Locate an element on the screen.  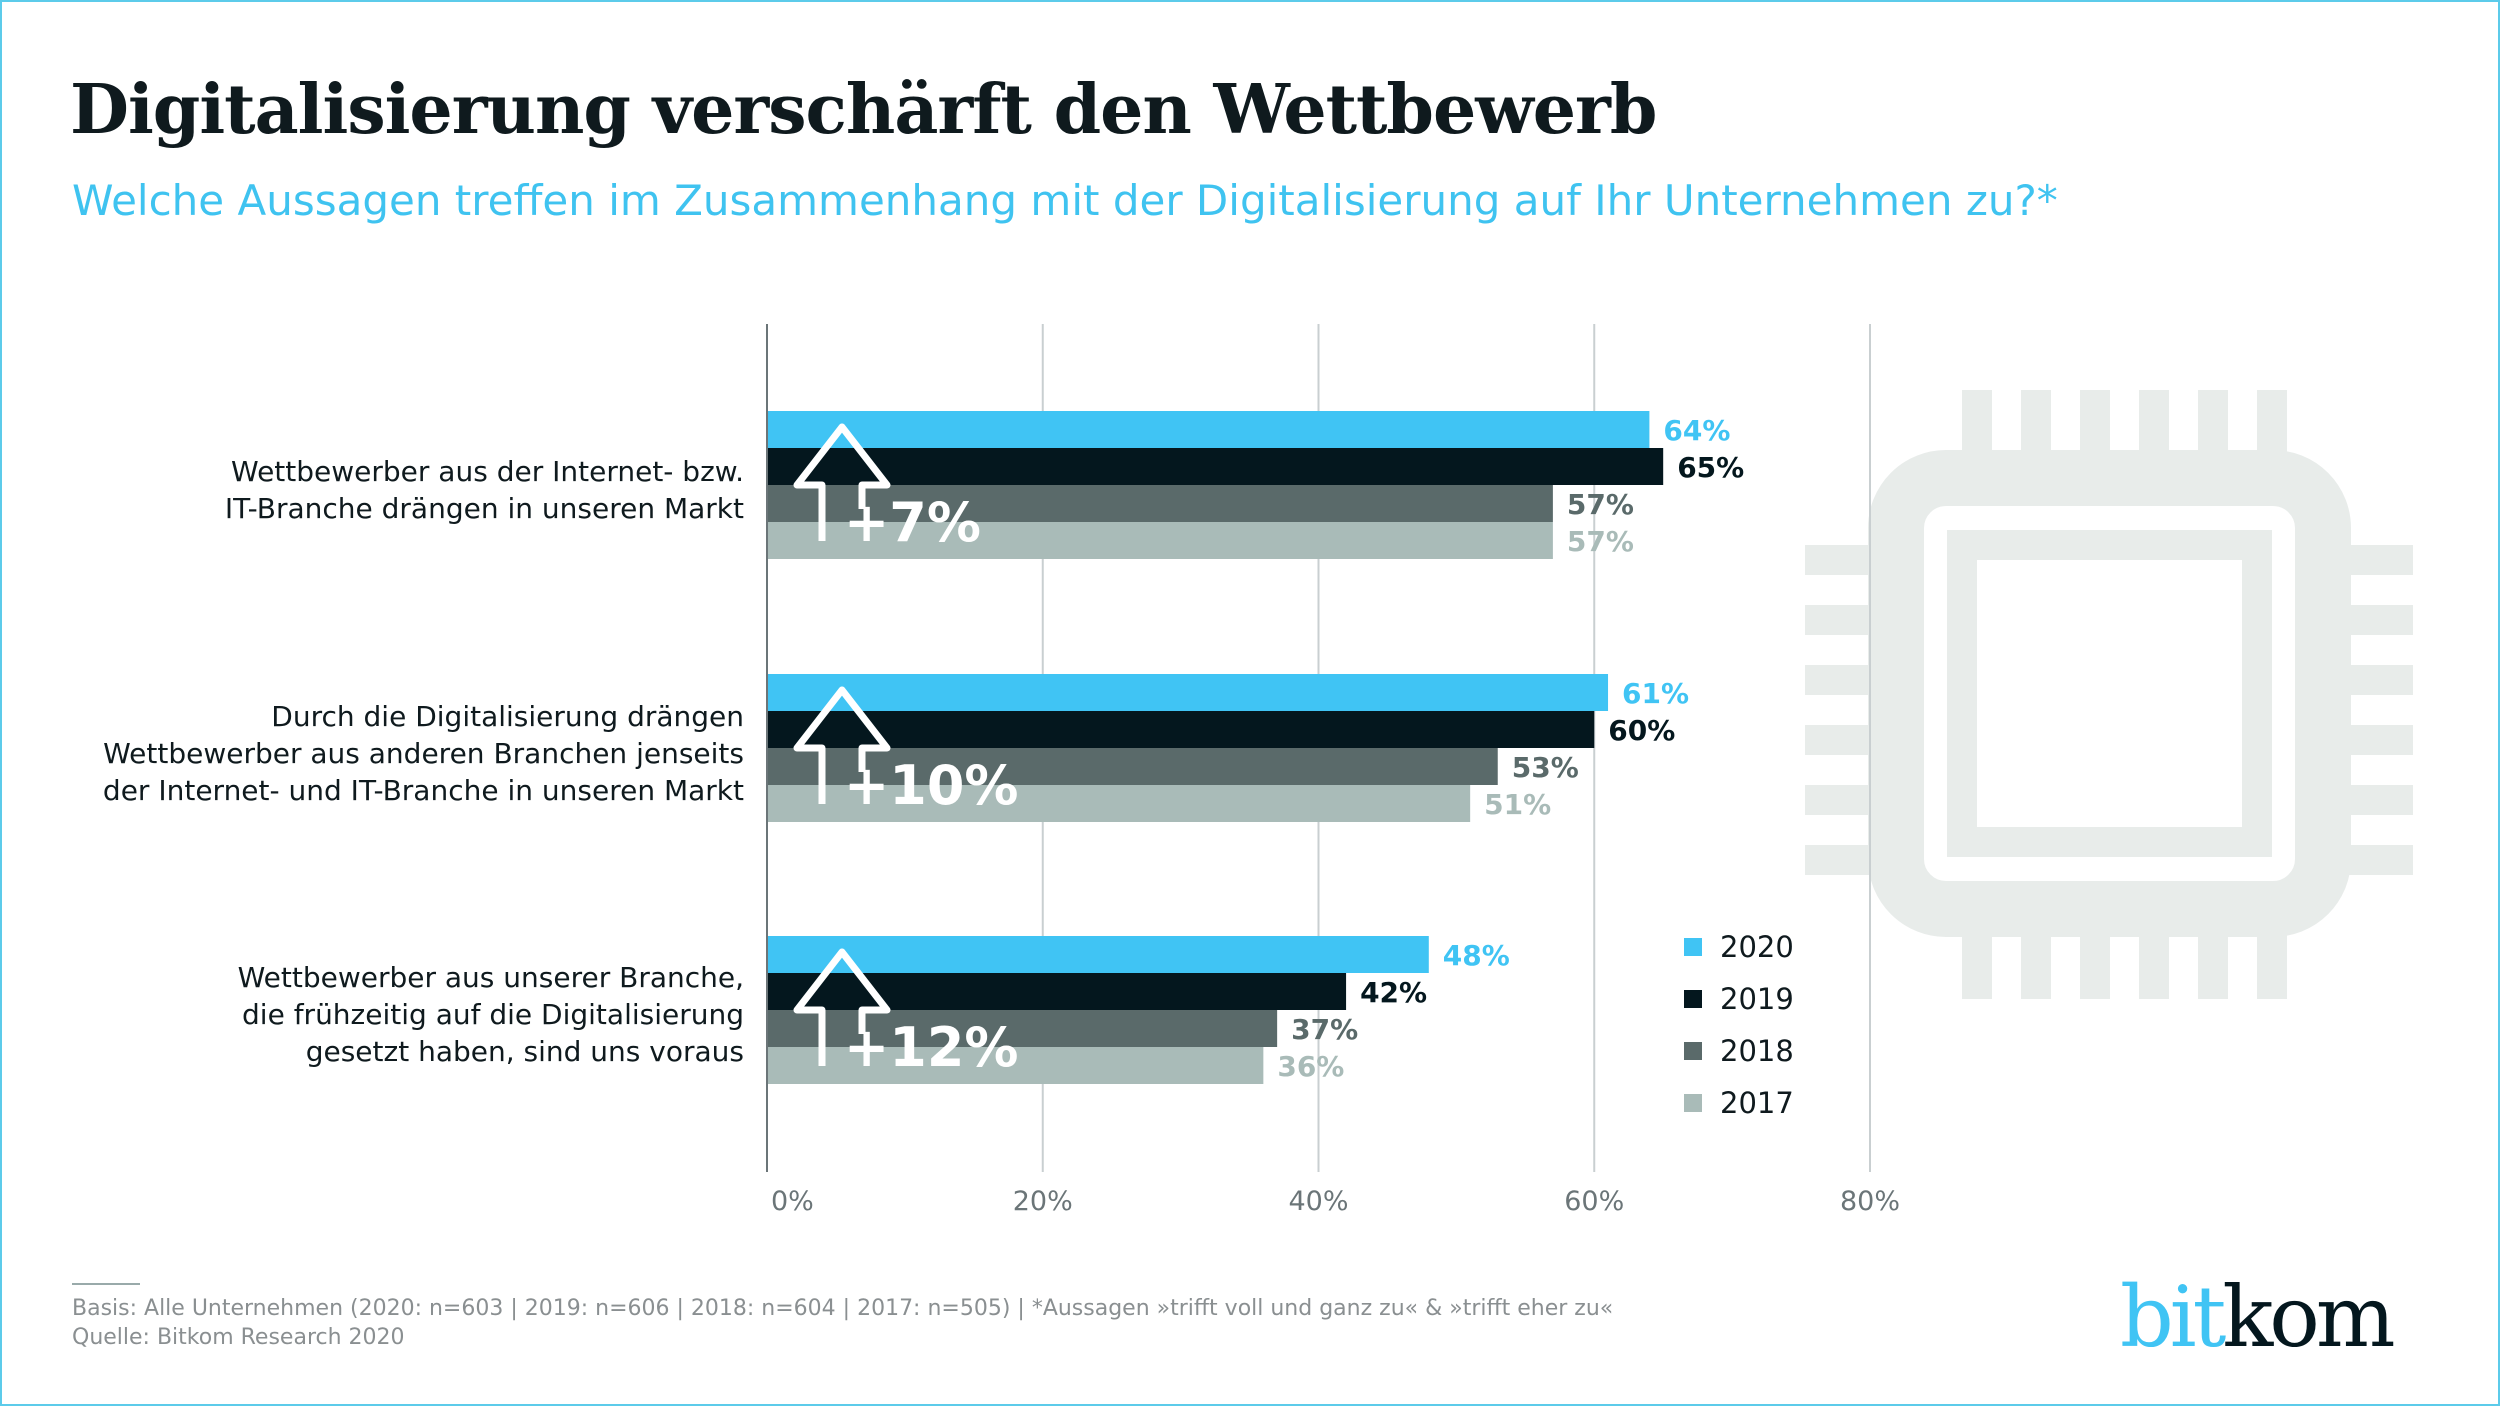
x-tick-label: 20% is located at coordinates (1043, 1201).